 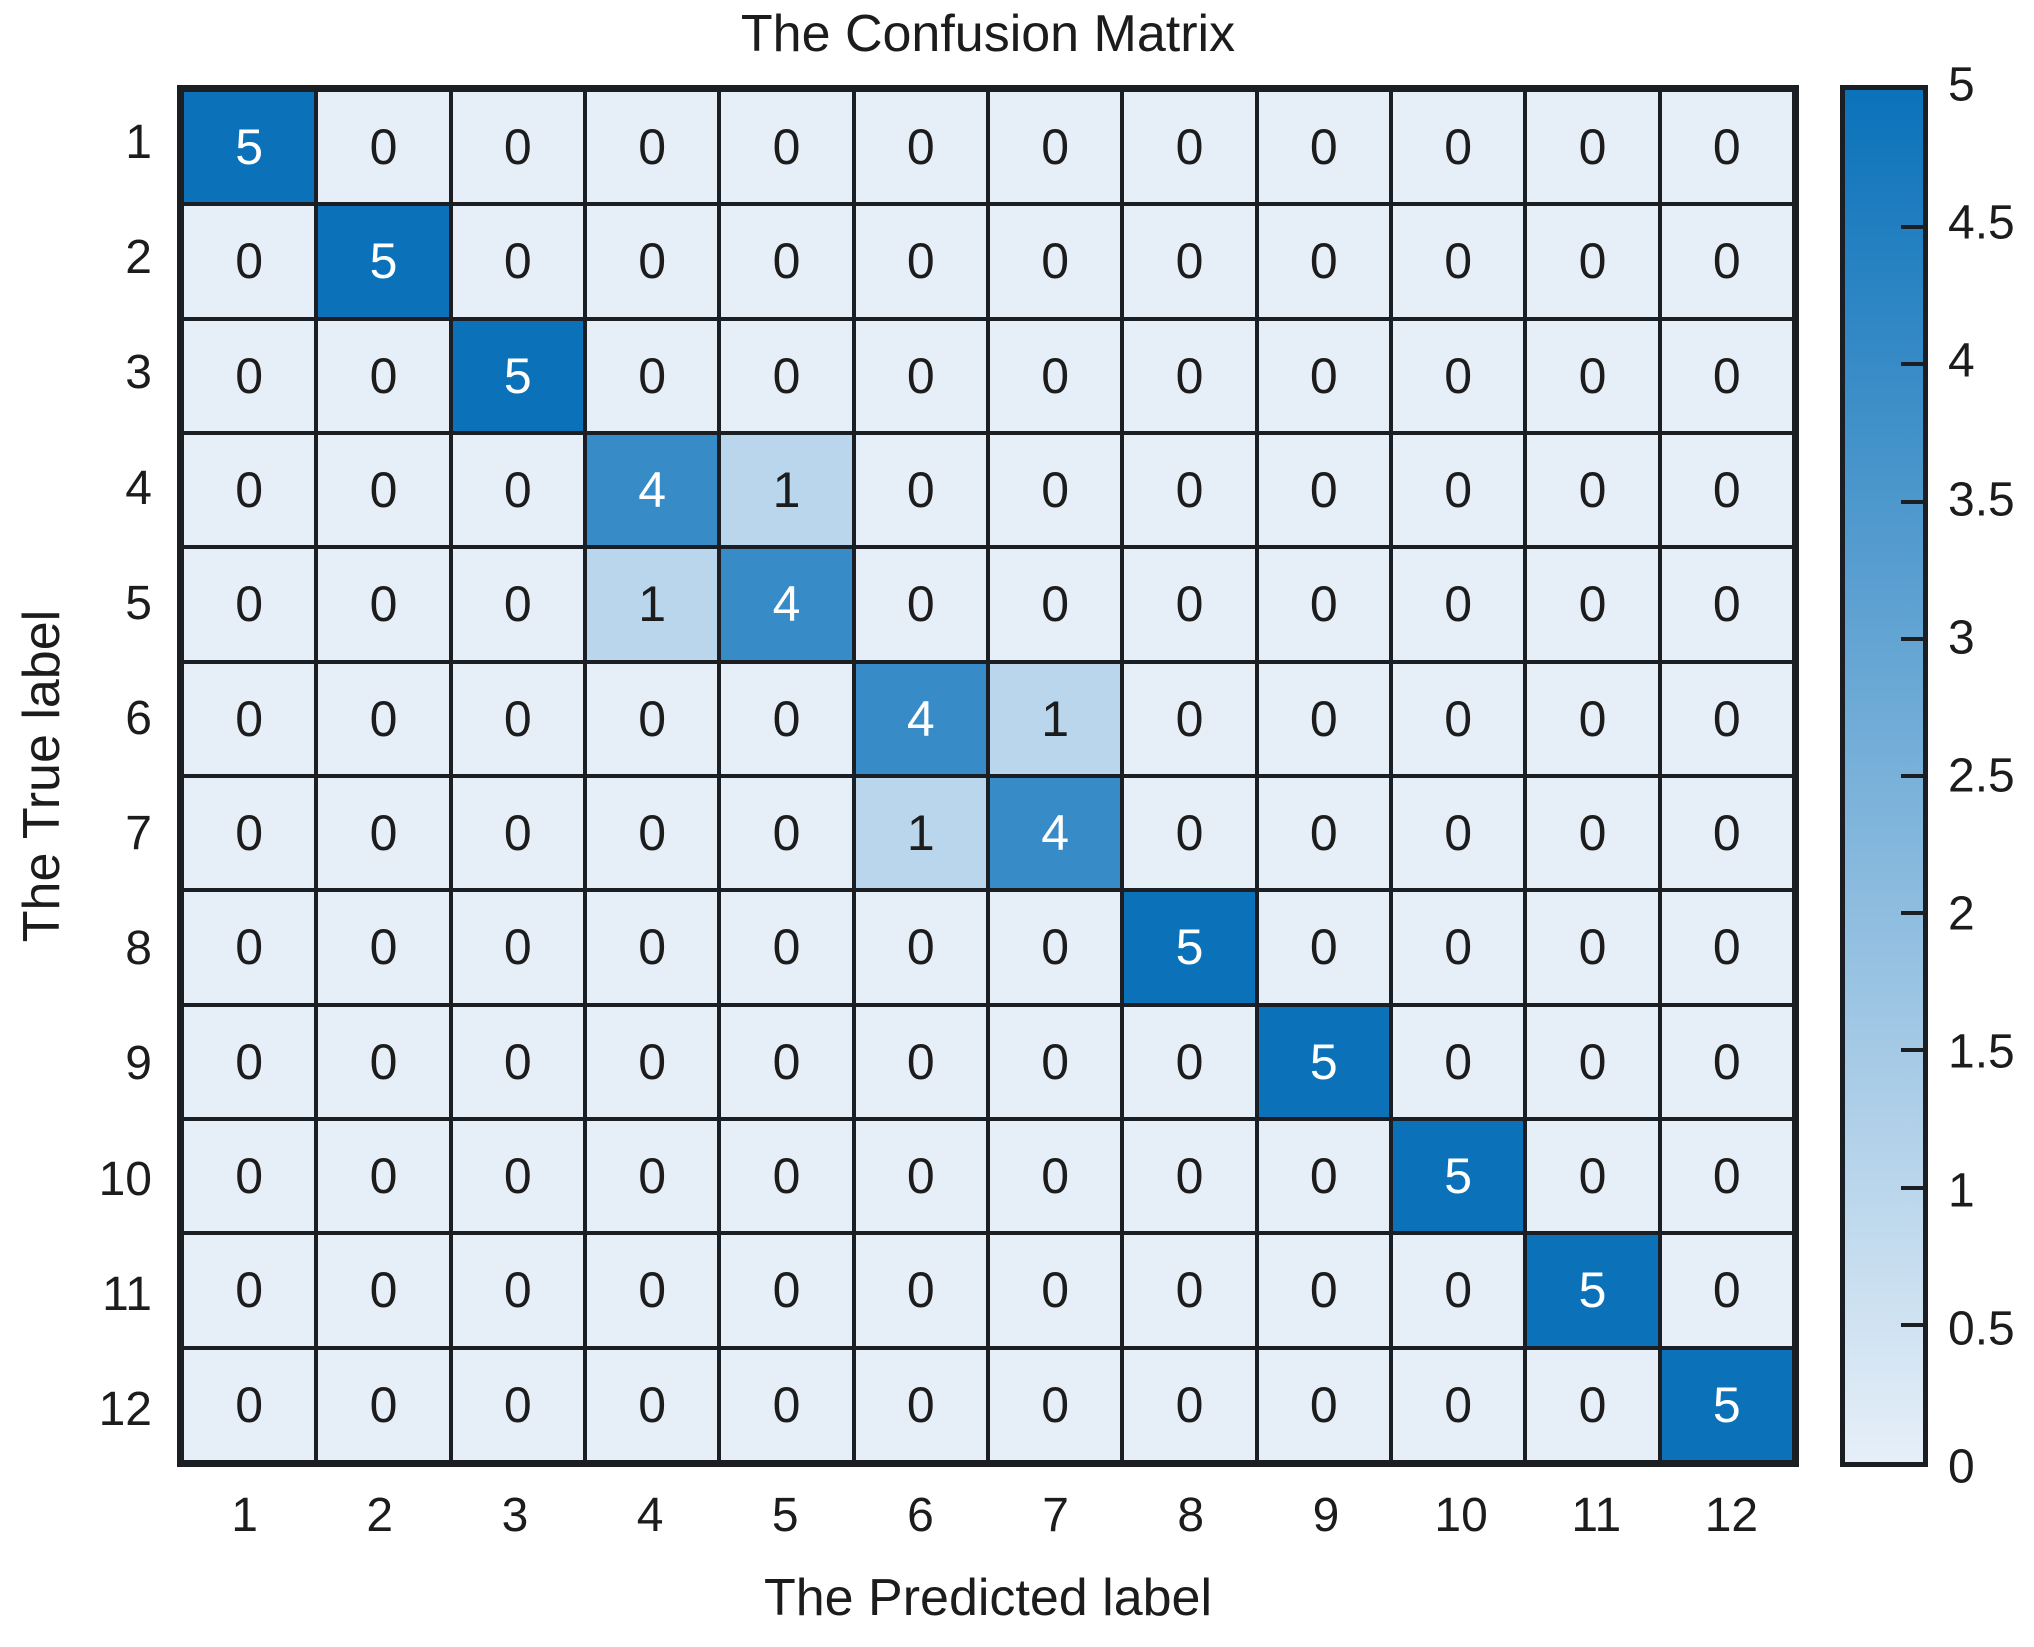 I want to click on x-tick-label: 7, so click(x=1055, y=1515).